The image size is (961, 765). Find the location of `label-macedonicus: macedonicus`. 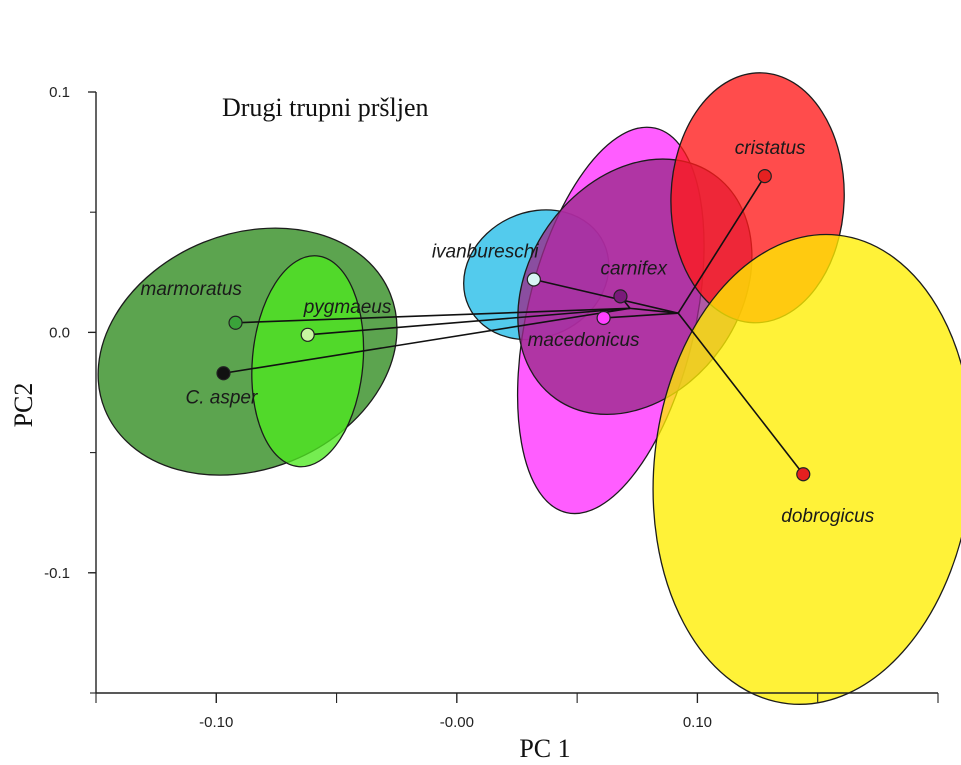

label-macedonicus: macedonicus is located at coordinates (584, 340).